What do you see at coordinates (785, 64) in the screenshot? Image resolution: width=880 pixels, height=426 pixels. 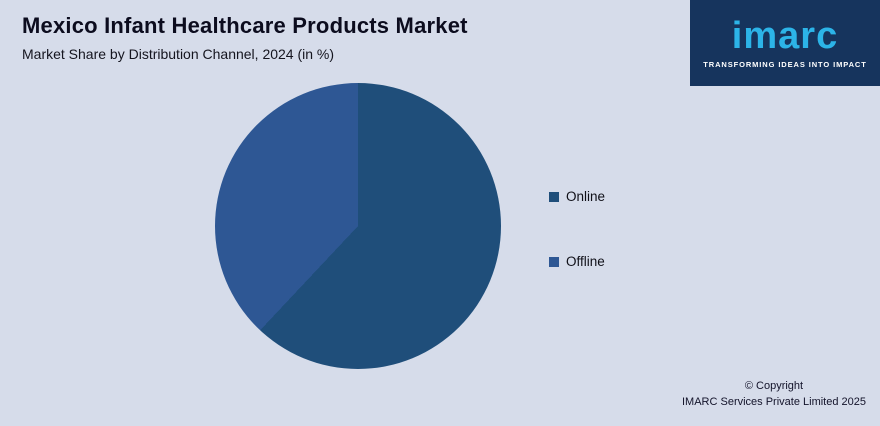 I see `imarc-logo-tagline: TRANSFORMING IDEAS INTO IMPACT` at bounding box center [785, 64].